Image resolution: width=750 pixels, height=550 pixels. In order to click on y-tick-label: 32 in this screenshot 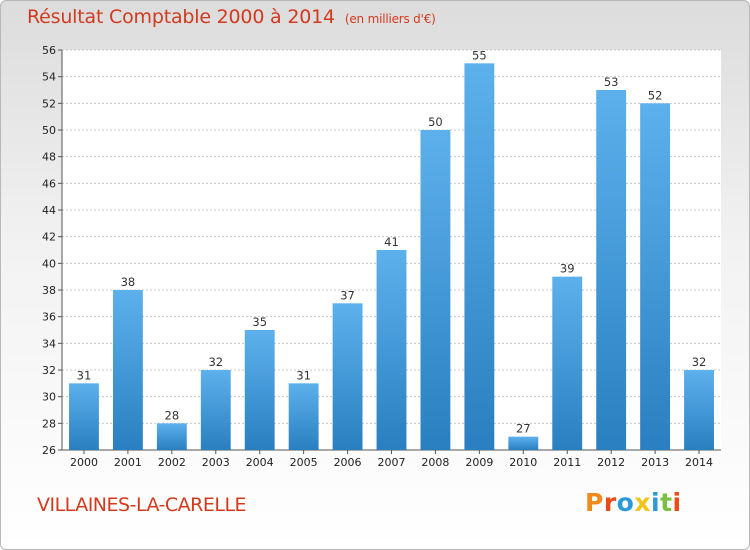, I will do `click(49, 370)`.